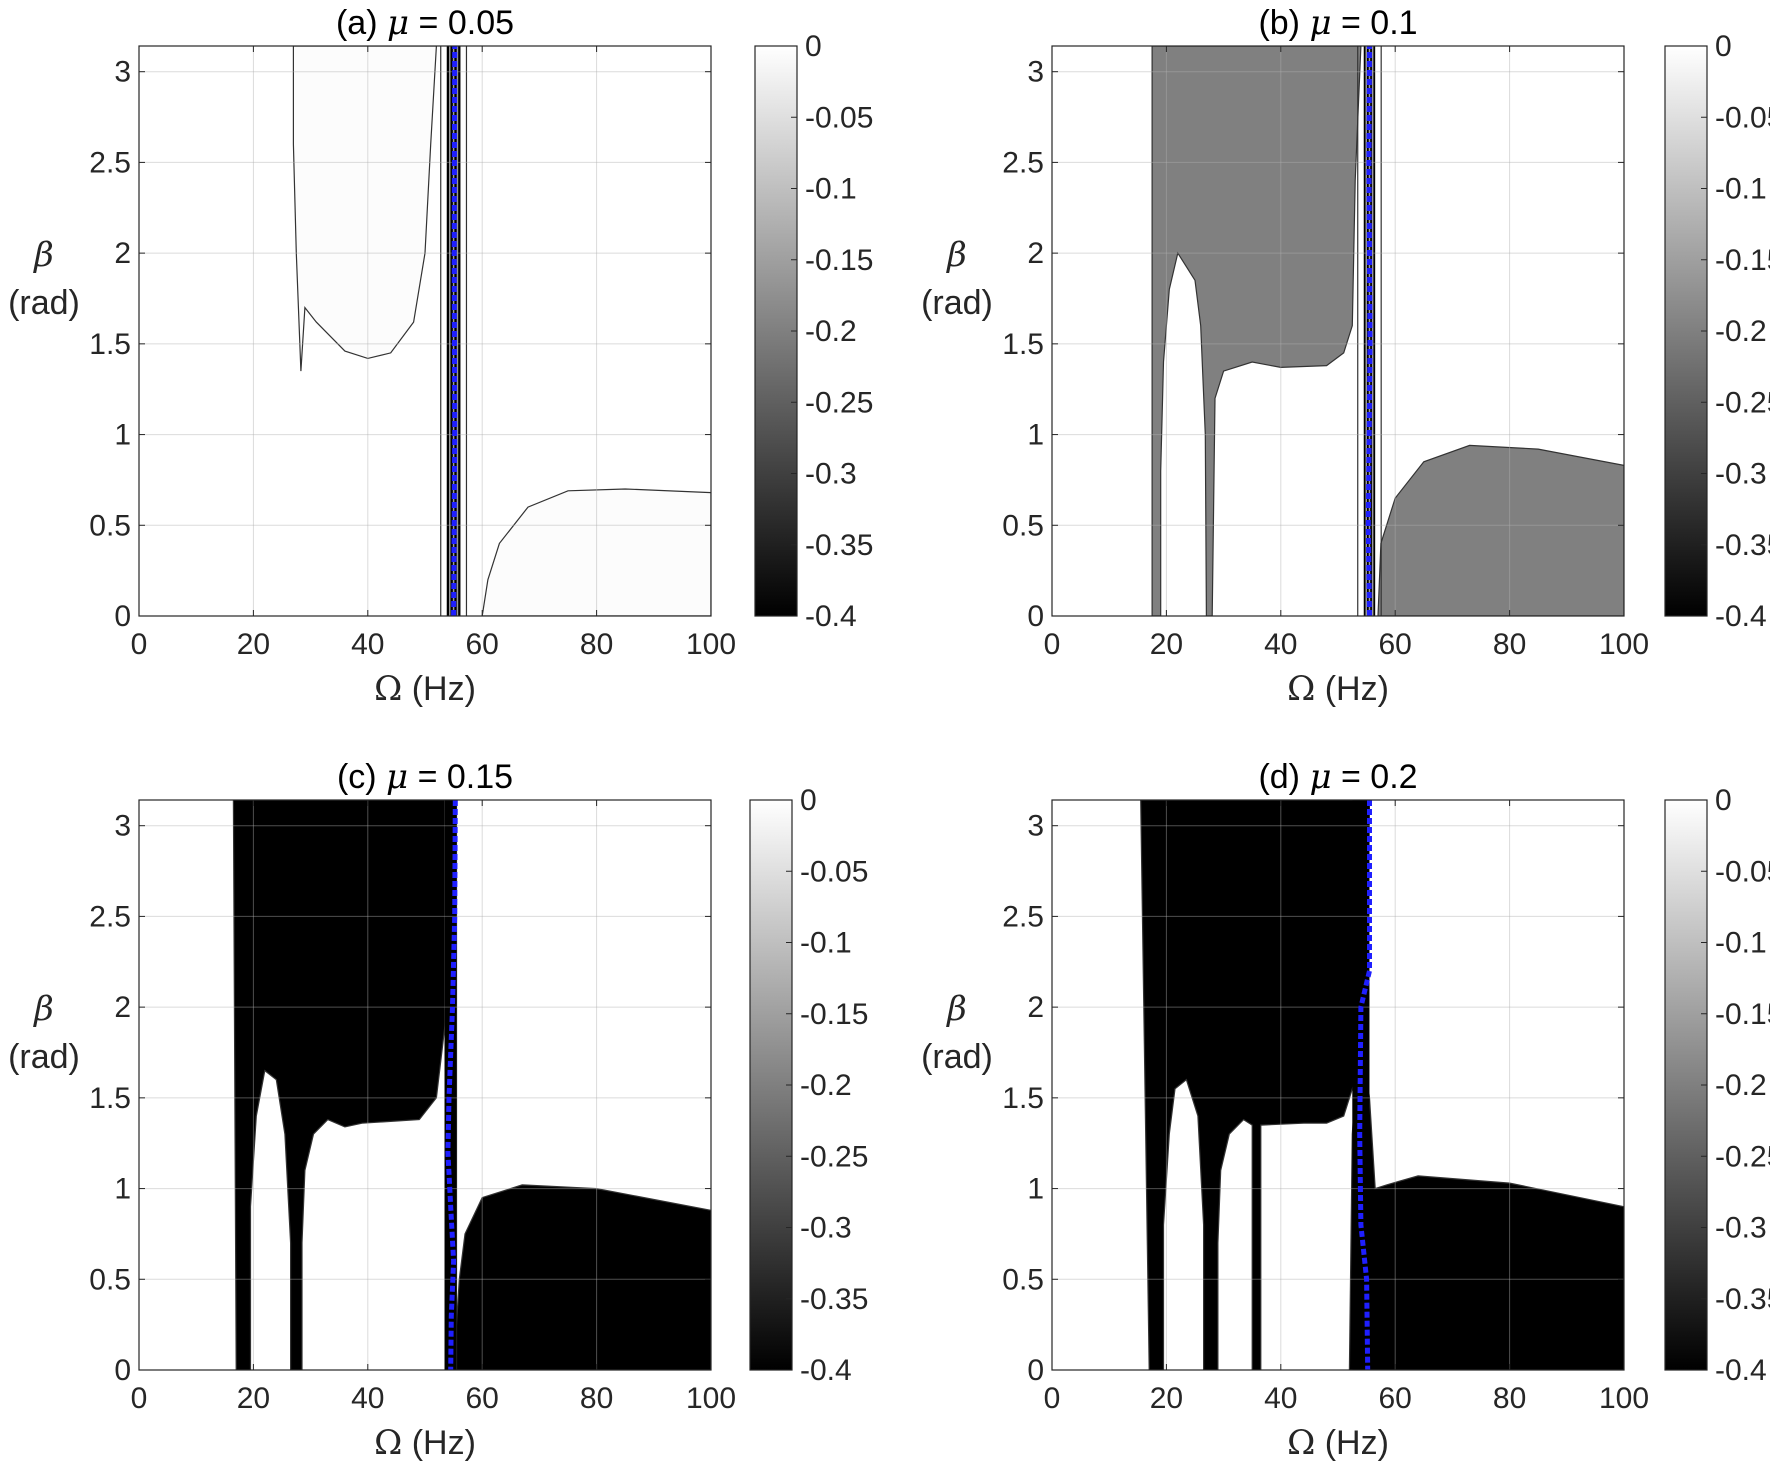  What do you see at coordinates (460, 777) in the screenshot?
I see `title-suffix: = 0.15` at bounding box center [460, 777].